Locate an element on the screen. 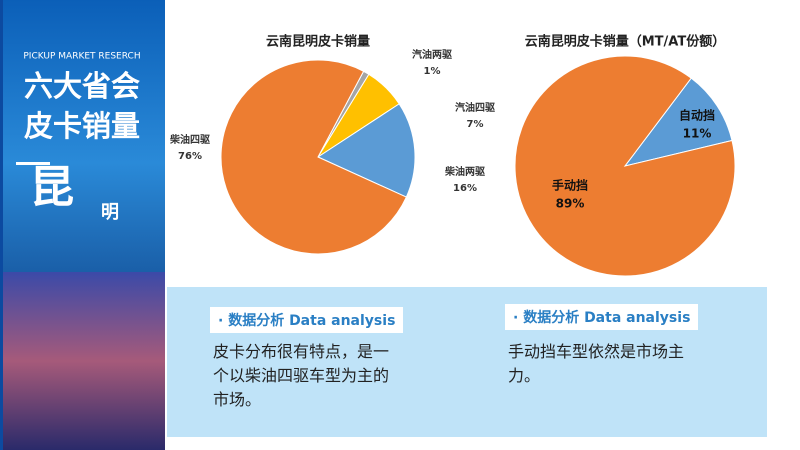 The height and width of the screenshot is (450, 800). slice-value: 16% is located at coordinates (465, 188).